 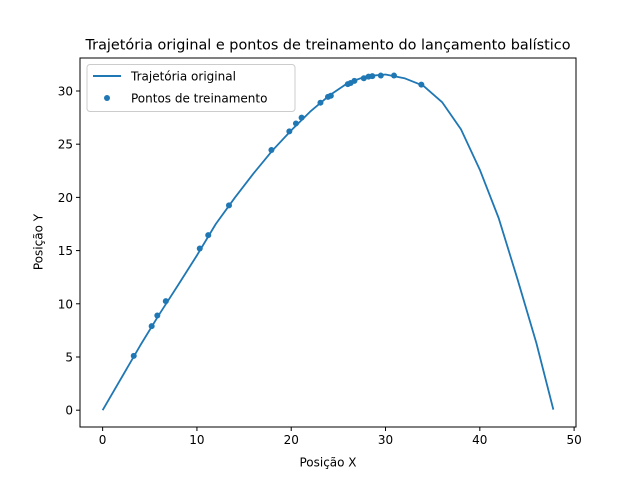 I want to click on legend-label-line: Trajetória original, so click(x=183, y=77).